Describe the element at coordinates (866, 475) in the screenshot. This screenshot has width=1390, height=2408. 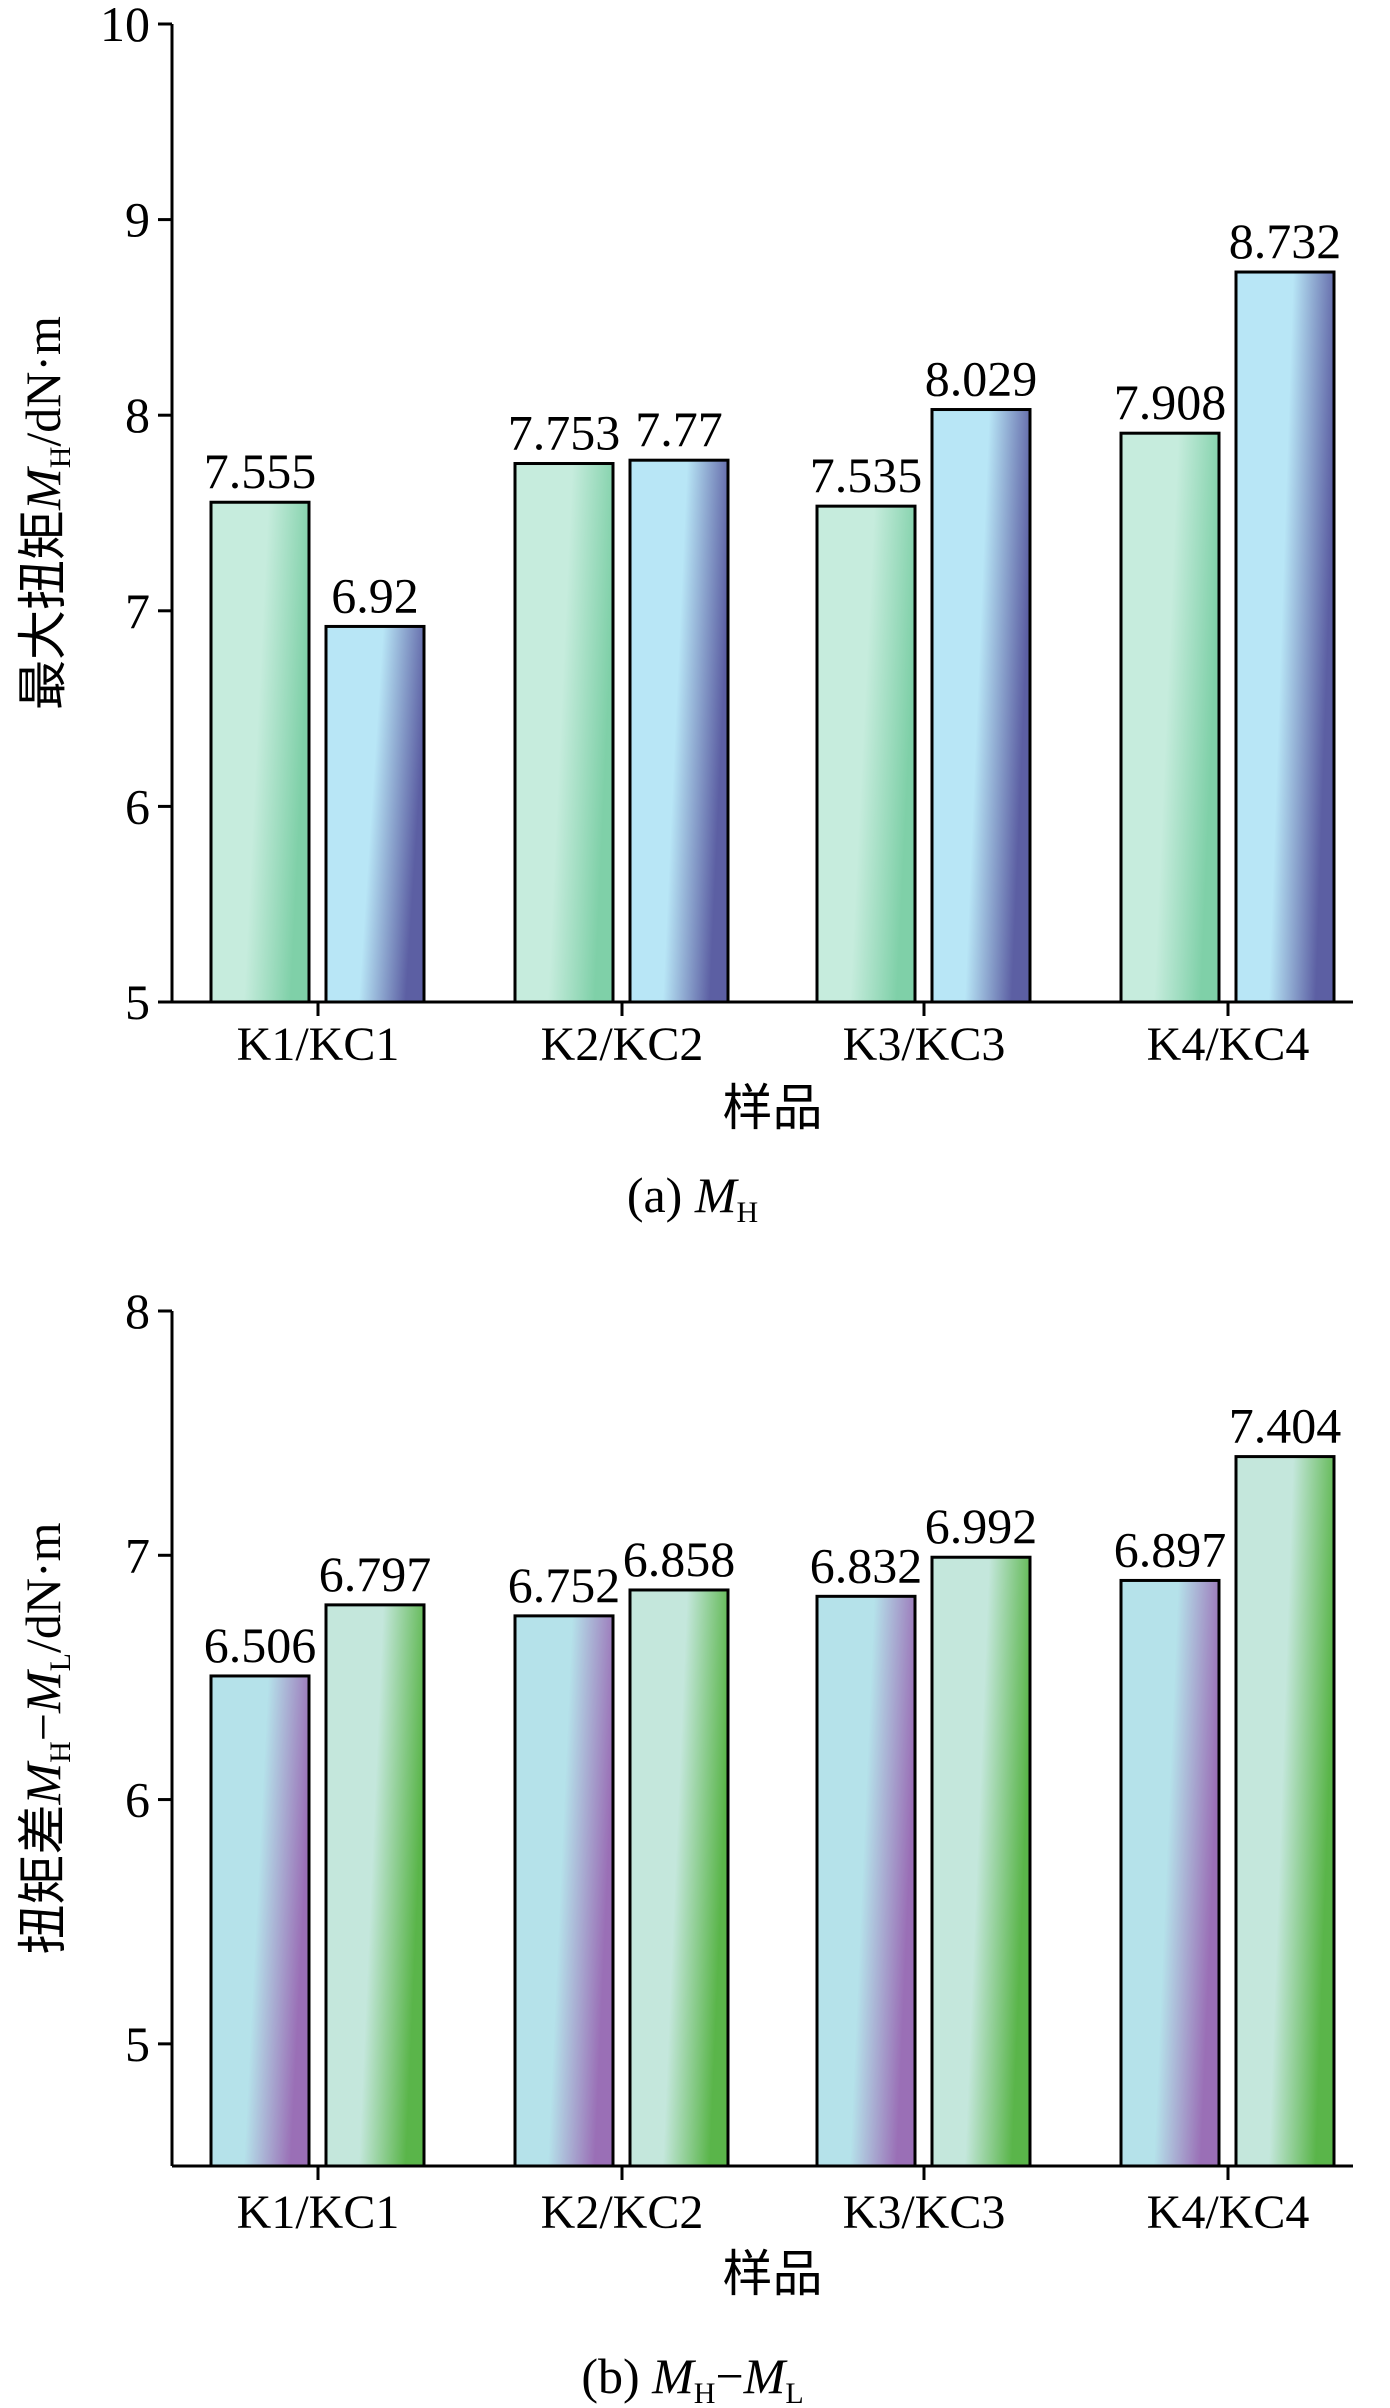
I see `data-label: 7.535` at that location.